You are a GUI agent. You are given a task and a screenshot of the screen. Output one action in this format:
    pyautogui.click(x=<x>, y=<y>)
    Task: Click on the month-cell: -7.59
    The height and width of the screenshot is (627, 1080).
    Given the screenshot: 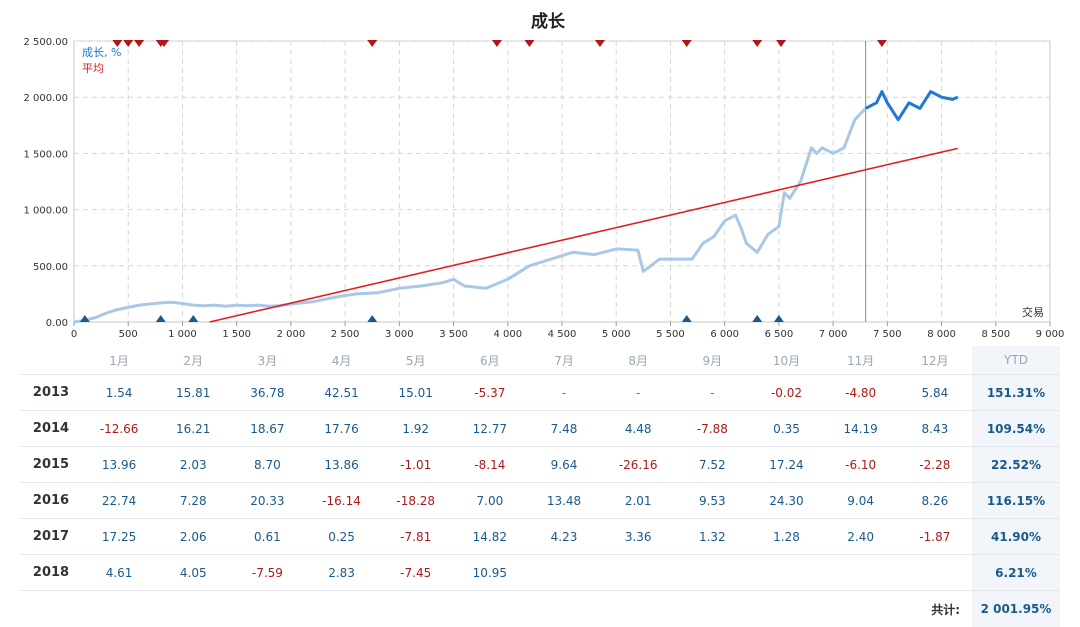 What is the action you would take?
    pyautogui.click(x=267, y=573)
    